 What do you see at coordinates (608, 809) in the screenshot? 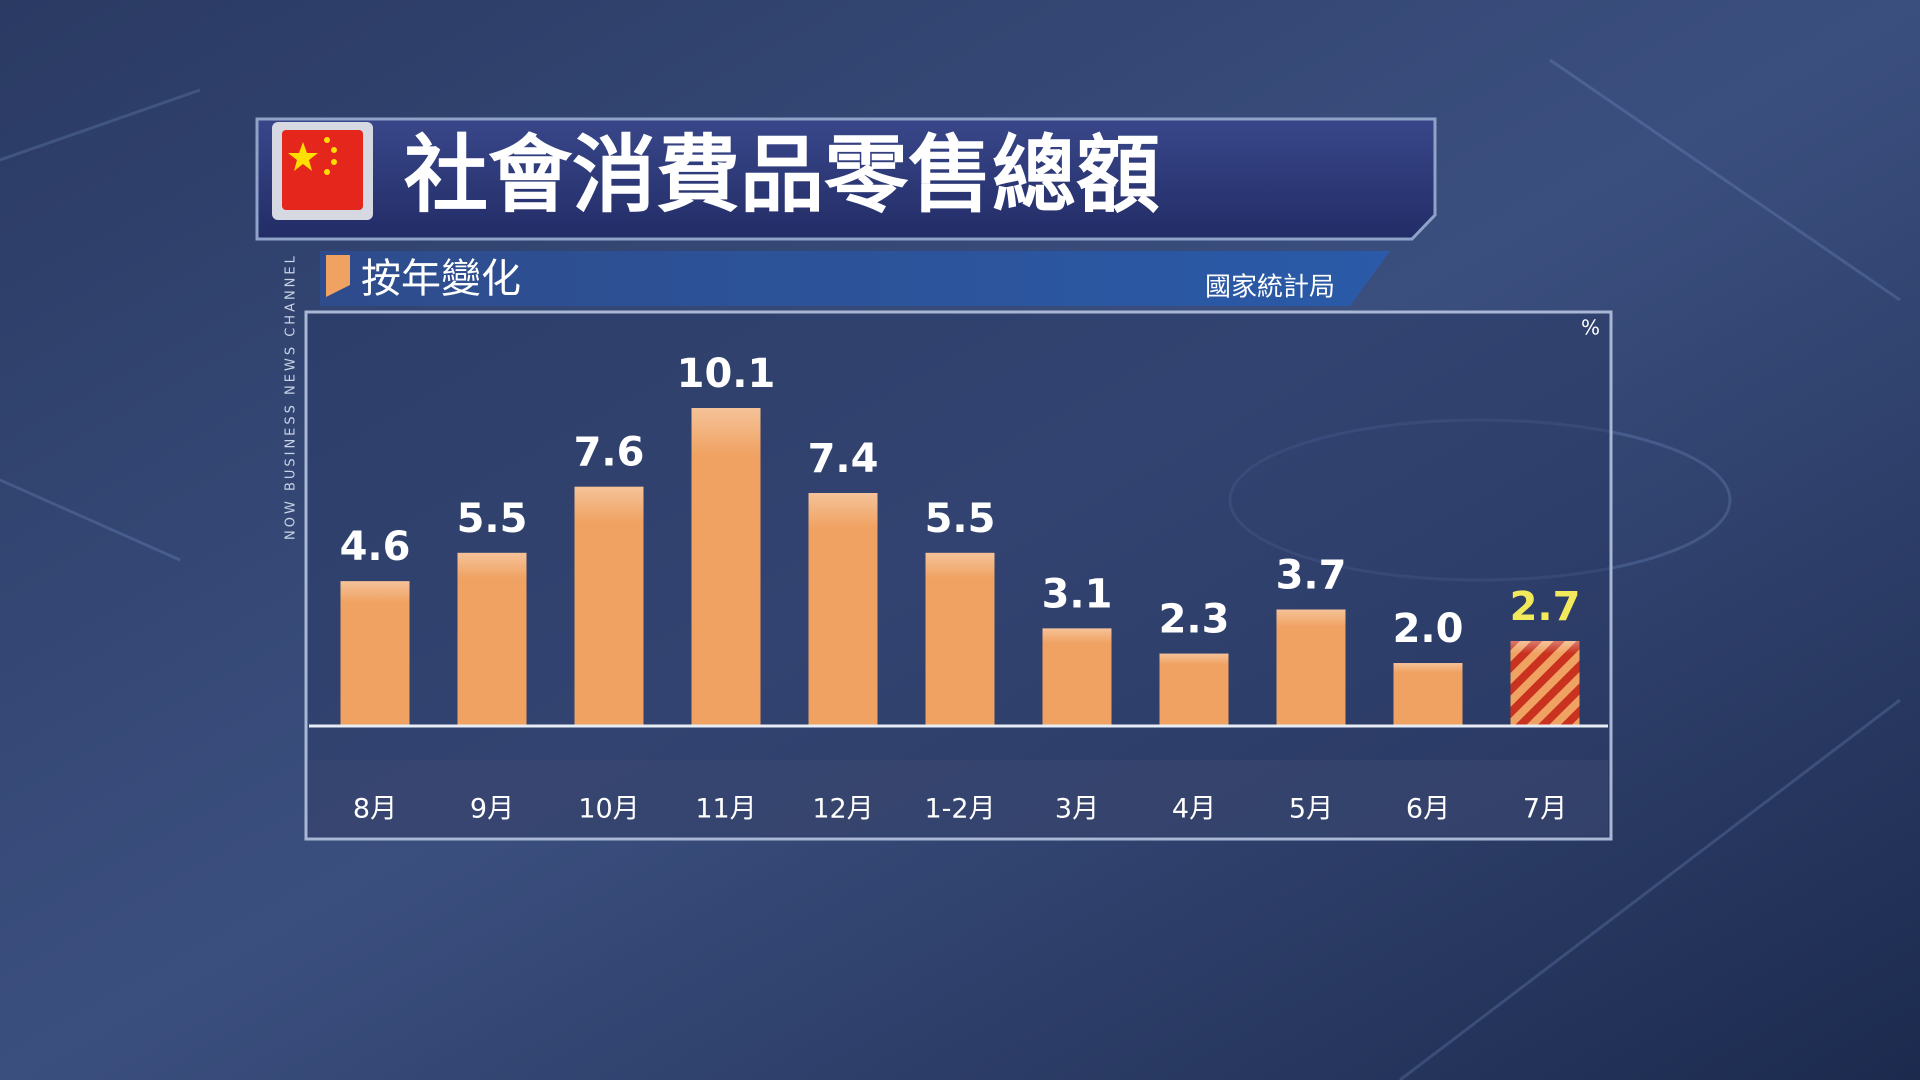
I see `x-tick-label: 10月` at bounding box center [608, 809].